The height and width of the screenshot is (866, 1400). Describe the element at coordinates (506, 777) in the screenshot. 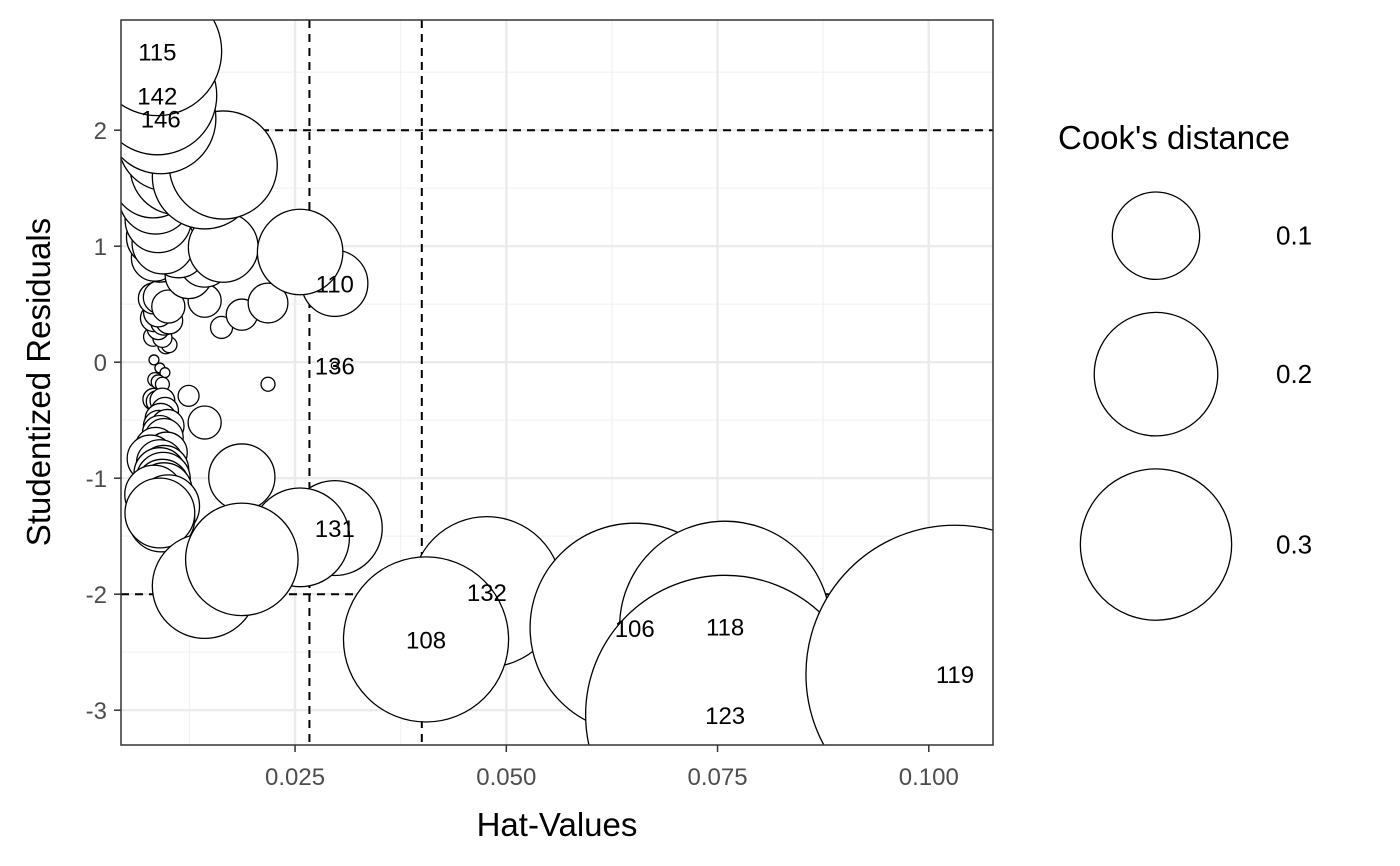

I see `x-tick-label: 0.050` at that location.